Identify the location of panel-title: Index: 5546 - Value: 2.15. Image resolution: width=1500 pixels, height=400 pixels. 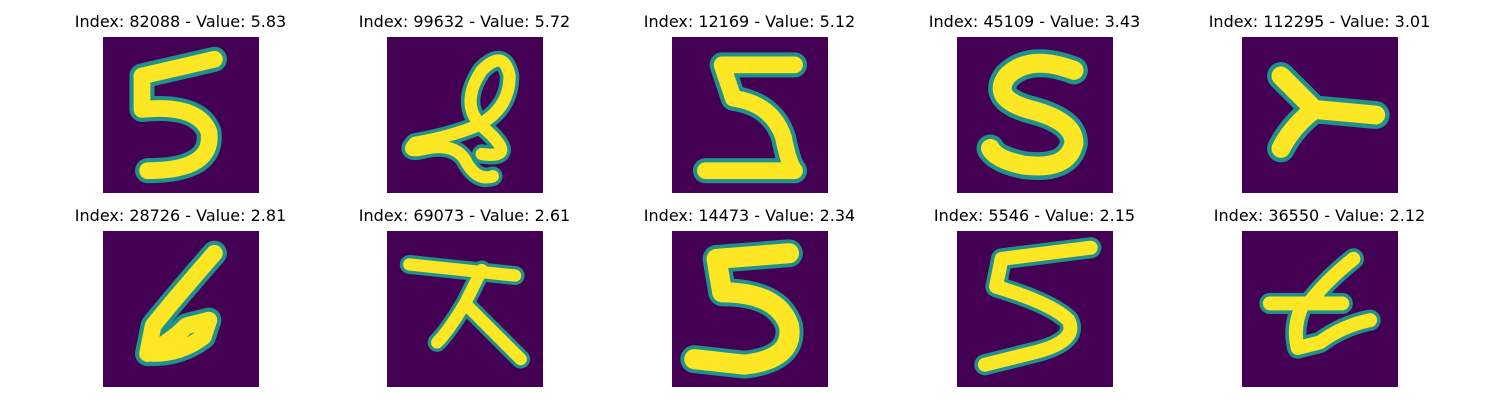
(1034, 215).